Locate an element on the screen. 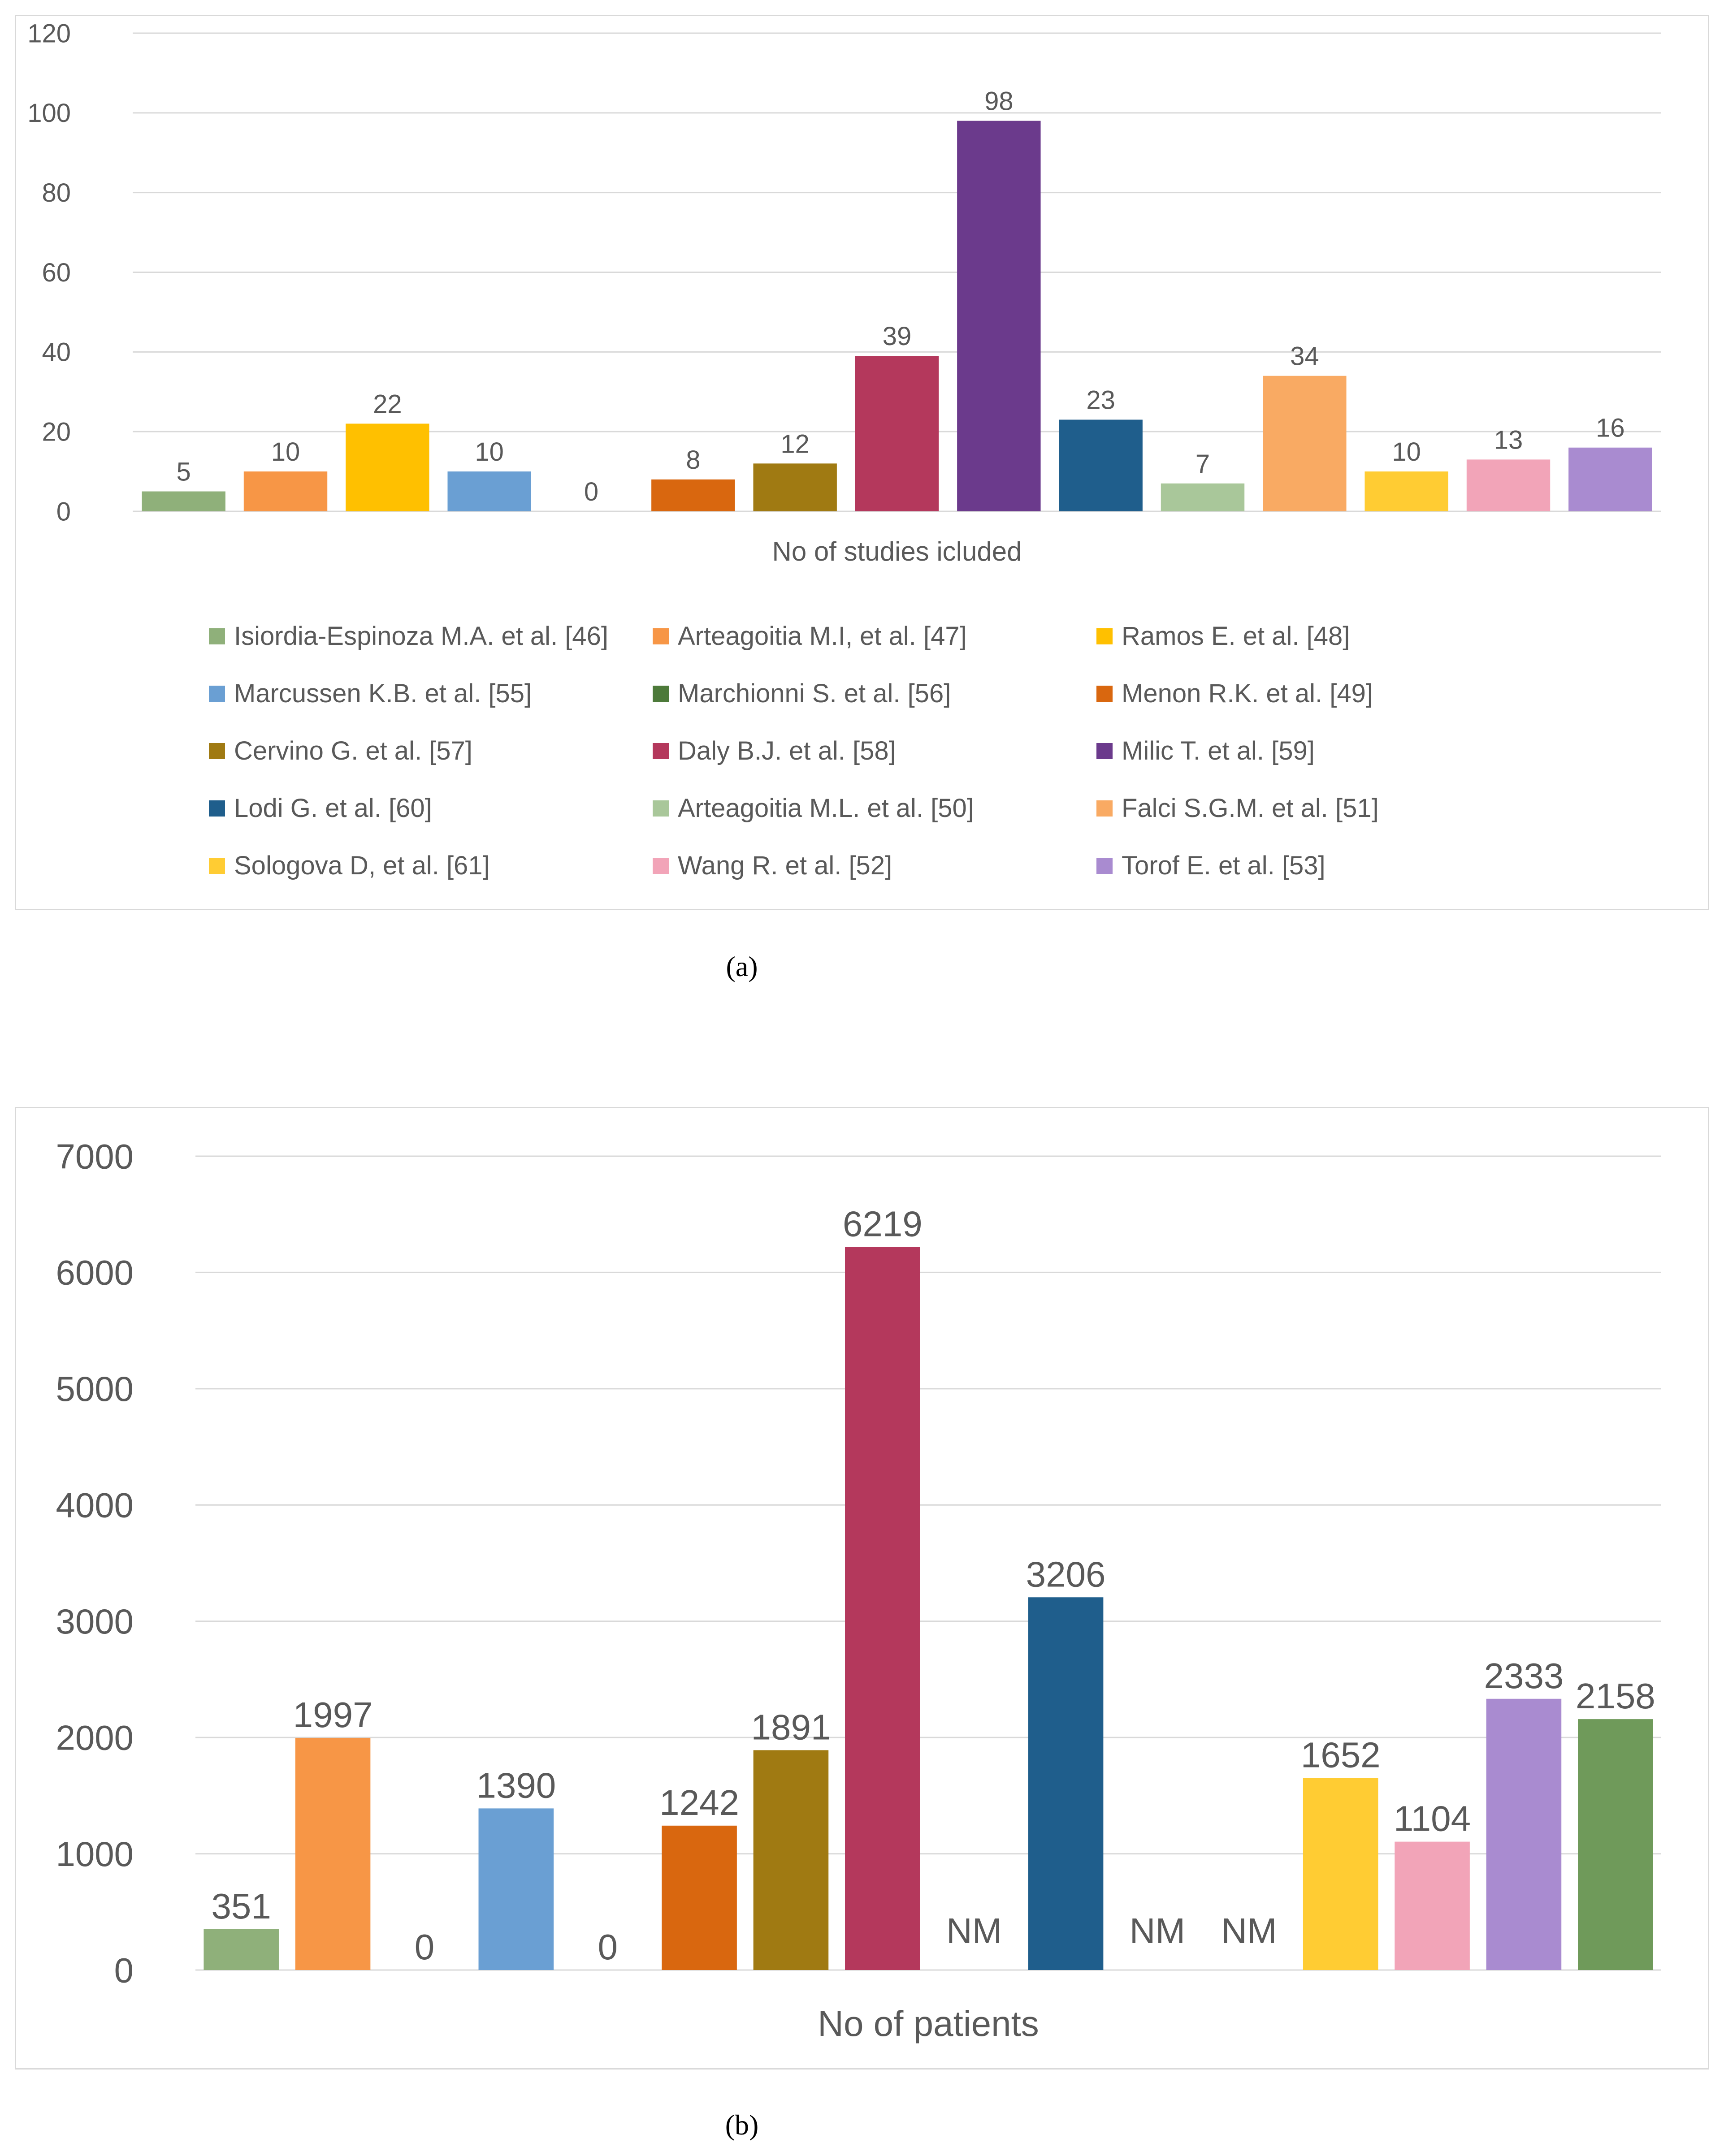 This screenshot has height=2156, width=1724. legend-item: Marcussen K.B. et al. [55] is located at coordinates (370, 693).